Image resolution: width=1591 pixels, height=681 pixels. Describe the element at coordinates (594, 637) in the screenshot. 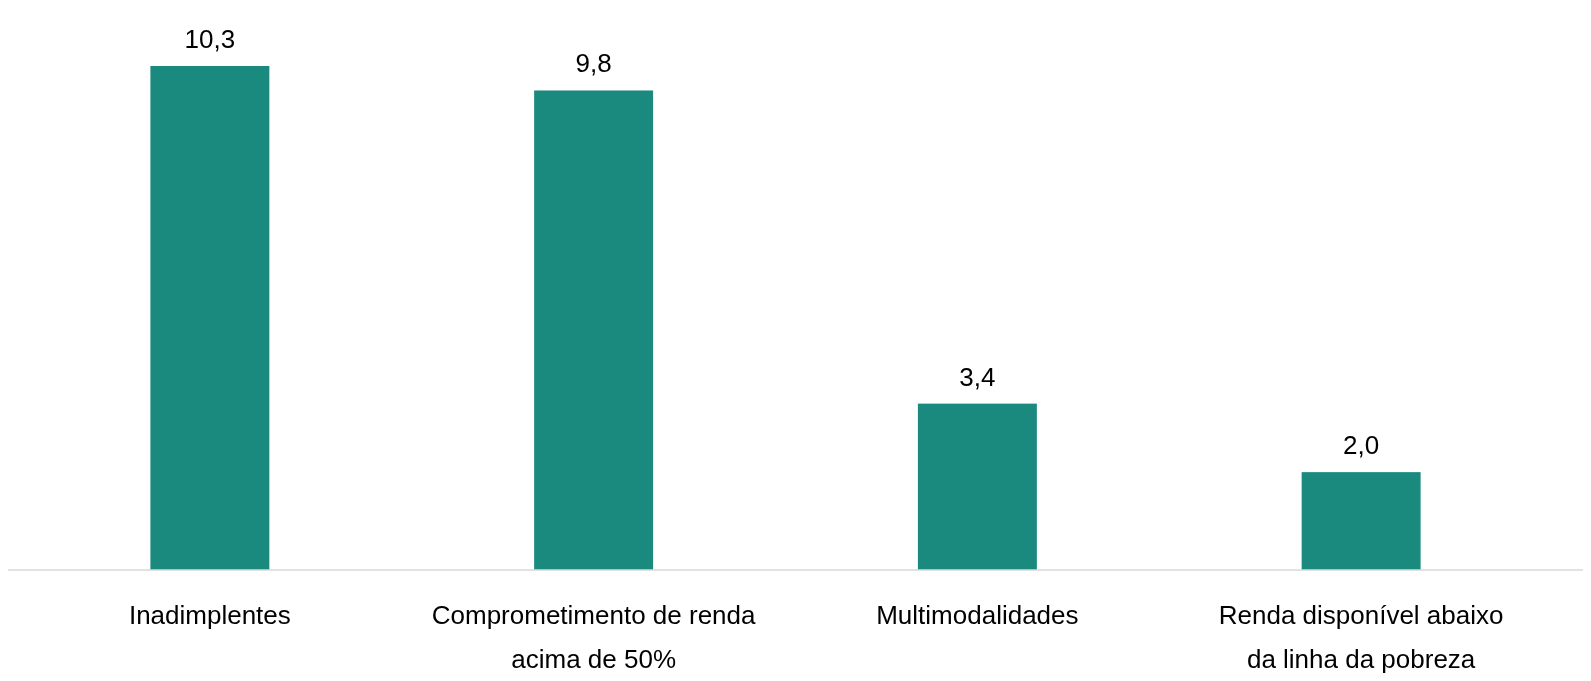

I see `x-tick-label: Comprometimento de renda acima de 50%` at that location.